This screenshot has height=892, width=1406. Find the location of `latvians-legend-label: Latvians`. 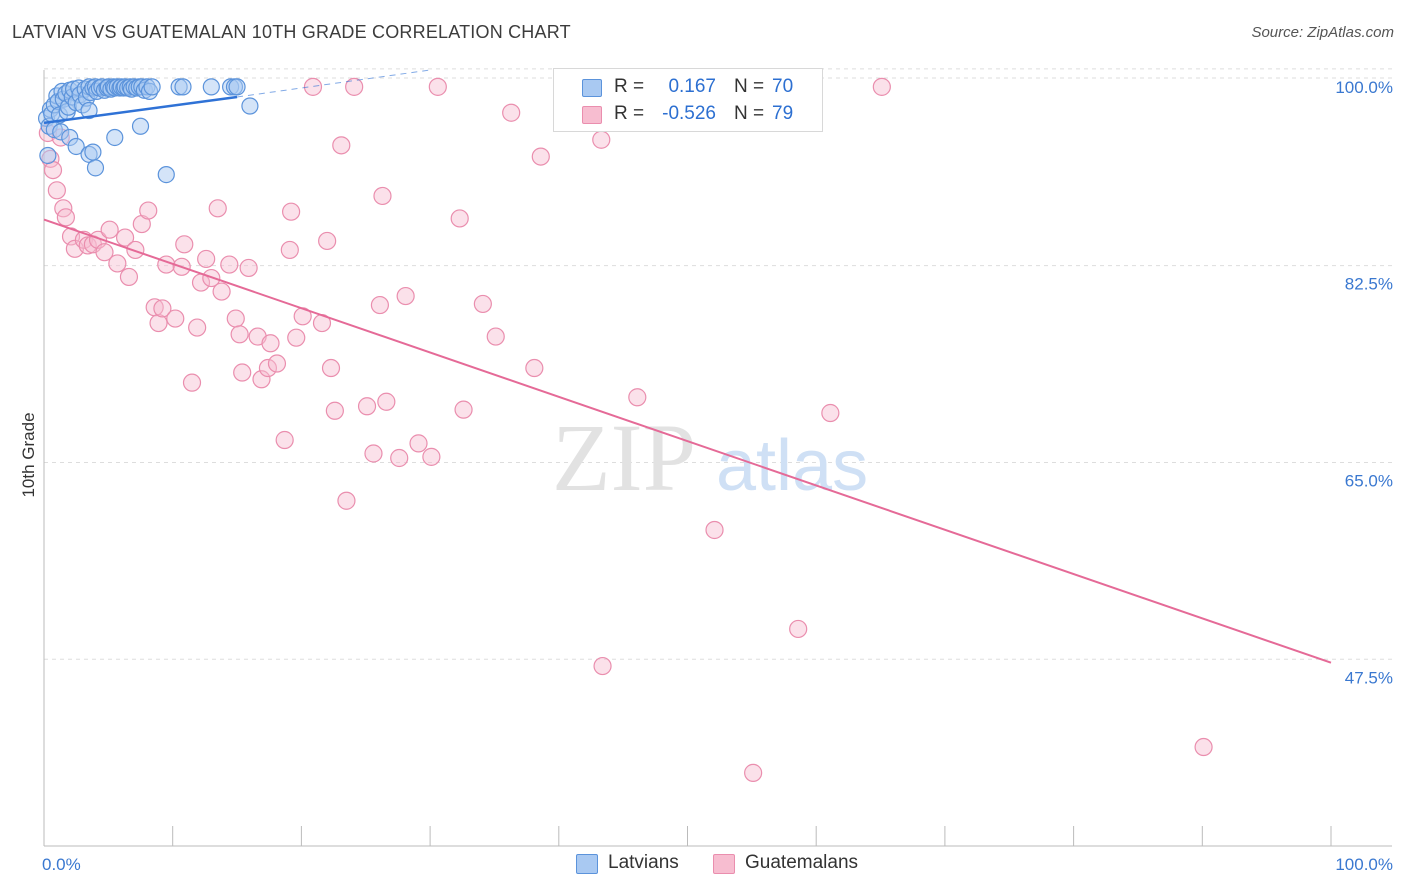

latvians-legend-label: Latvians is located at coordinates (643, 862).